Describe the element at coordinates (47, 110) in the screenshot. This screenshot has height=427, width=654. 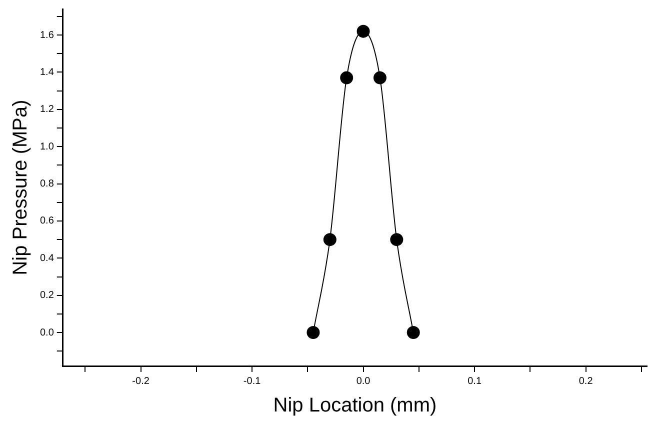
I see `y-tick-label: 1.2` at that location.